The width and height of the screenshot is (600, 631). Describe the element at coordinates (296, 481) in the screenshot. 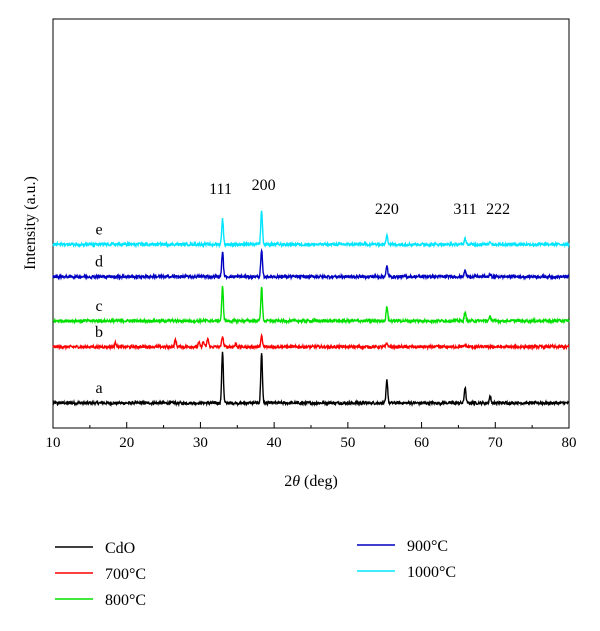

I see `x-axis-title-theta: θ` at that location.